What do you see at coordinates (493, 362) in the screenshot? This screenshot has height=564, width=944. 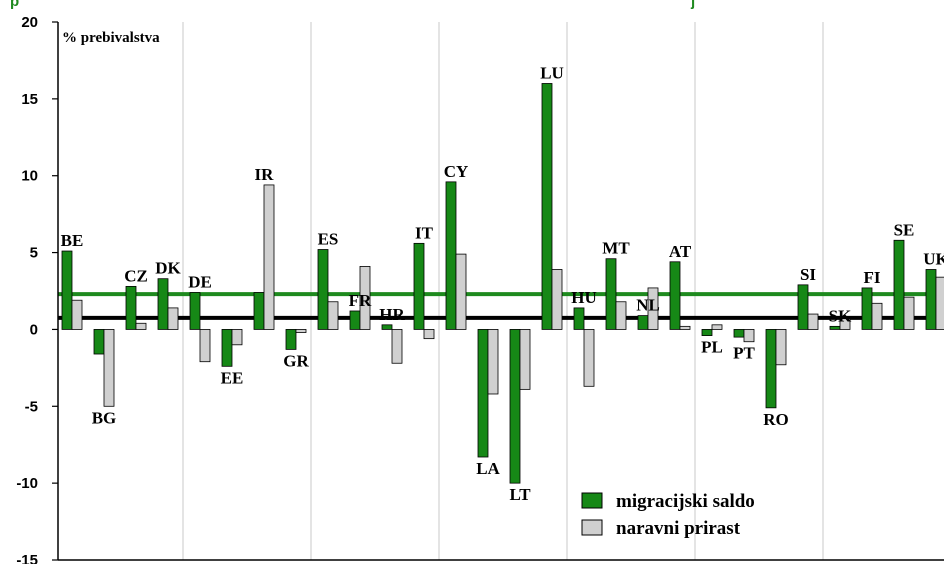 I see `bar-la-naravni-prirast` at bounding box center [493, 362].